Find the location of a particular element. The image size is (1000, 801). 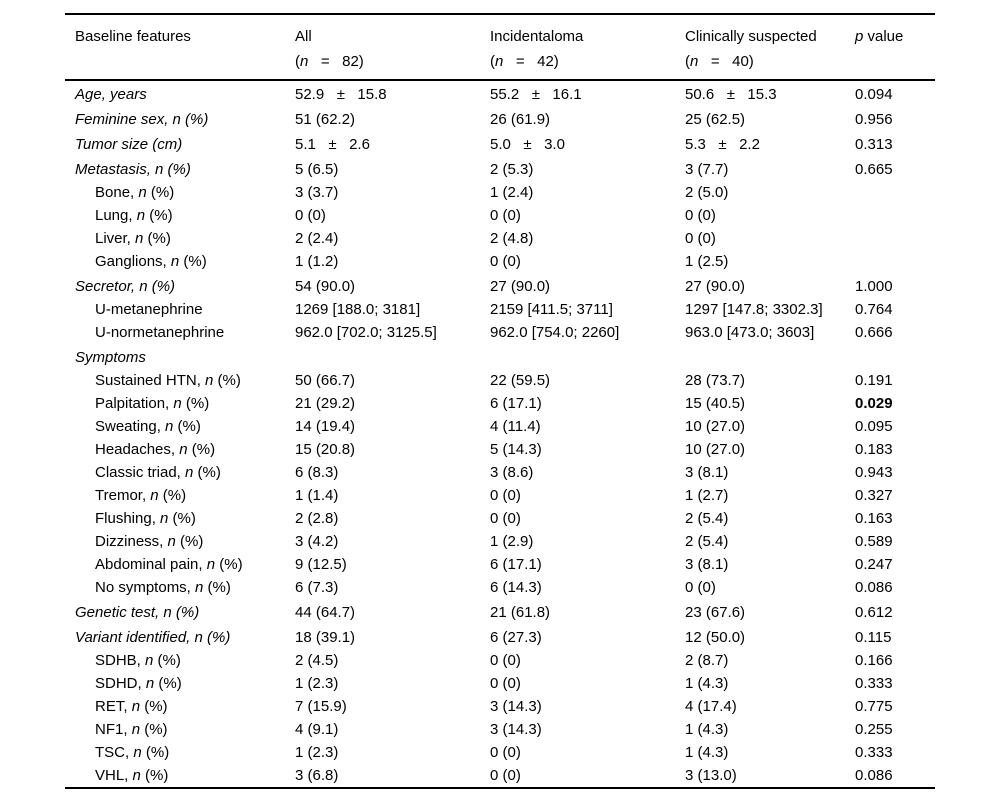

table-row: Liver, n (%) 2 (2.4) 2 (4.8) 0 (0) is located at coordinates (500, 238).